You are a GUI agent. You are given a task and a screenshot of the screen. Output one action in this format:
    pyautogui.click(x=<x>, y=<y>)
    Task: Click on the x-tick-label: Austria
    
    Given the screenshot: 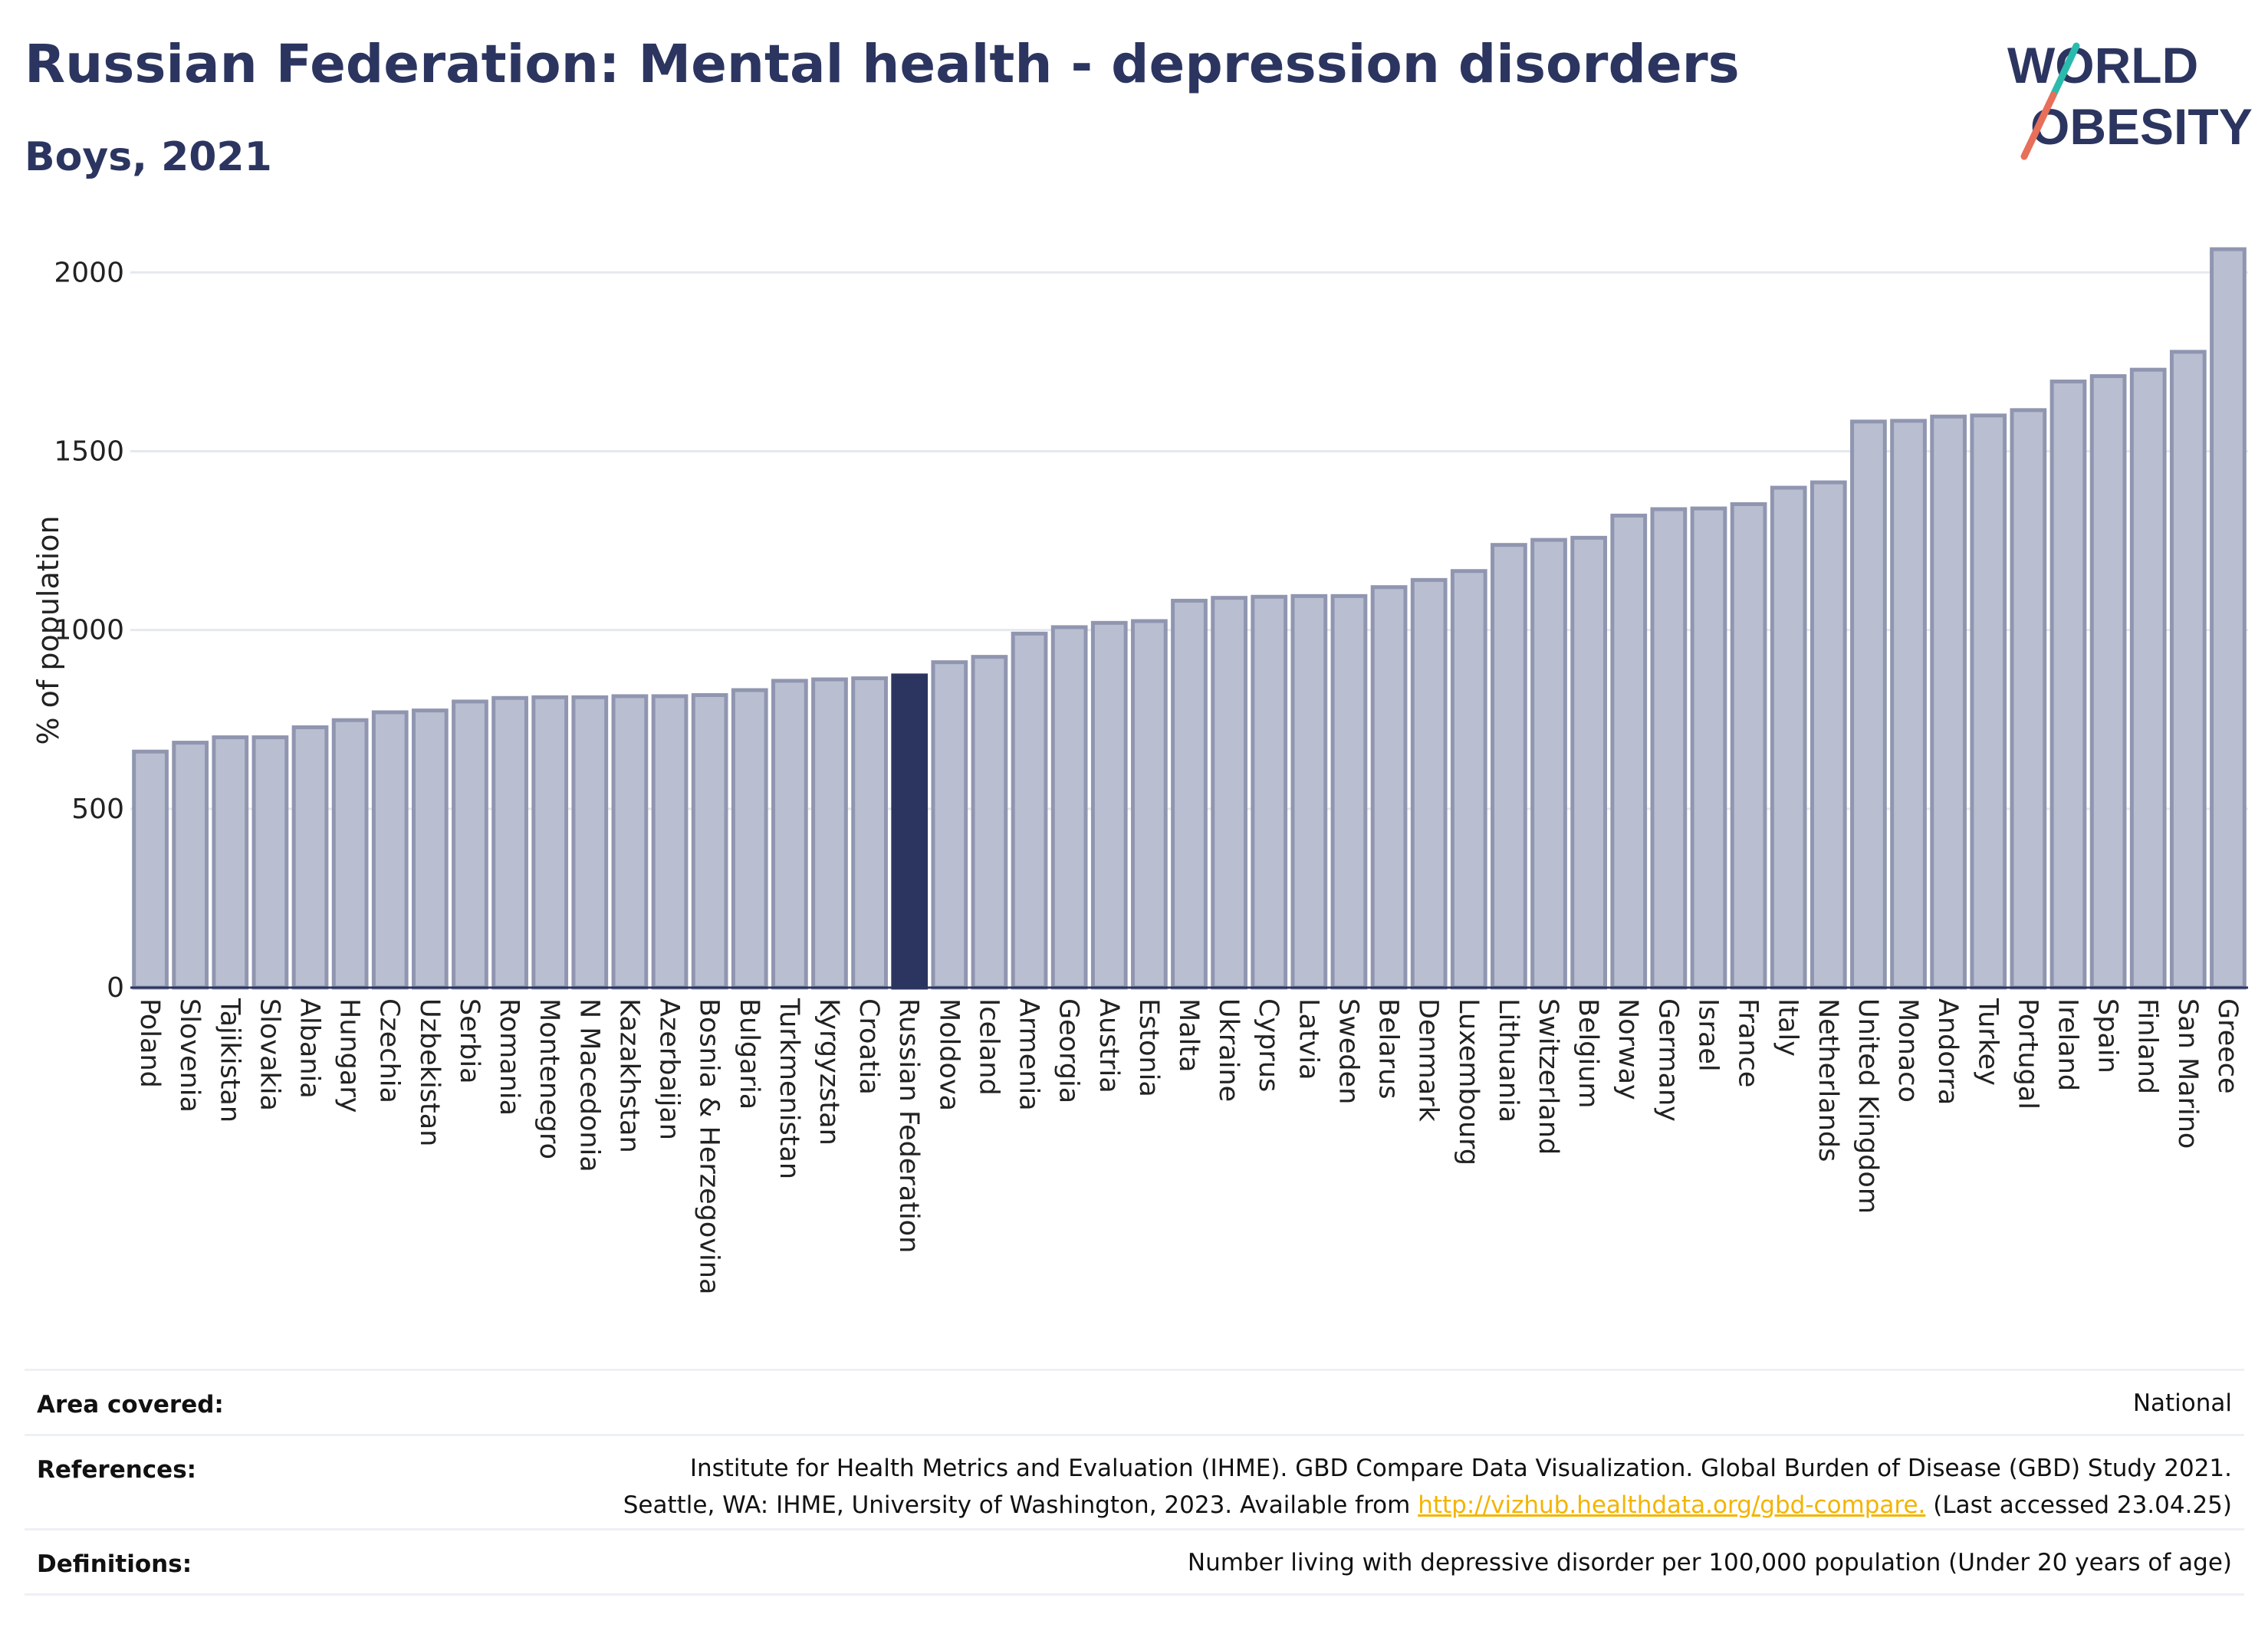 What is the action you would take?
    pyautogui.click(x=1108, y=1046)
    